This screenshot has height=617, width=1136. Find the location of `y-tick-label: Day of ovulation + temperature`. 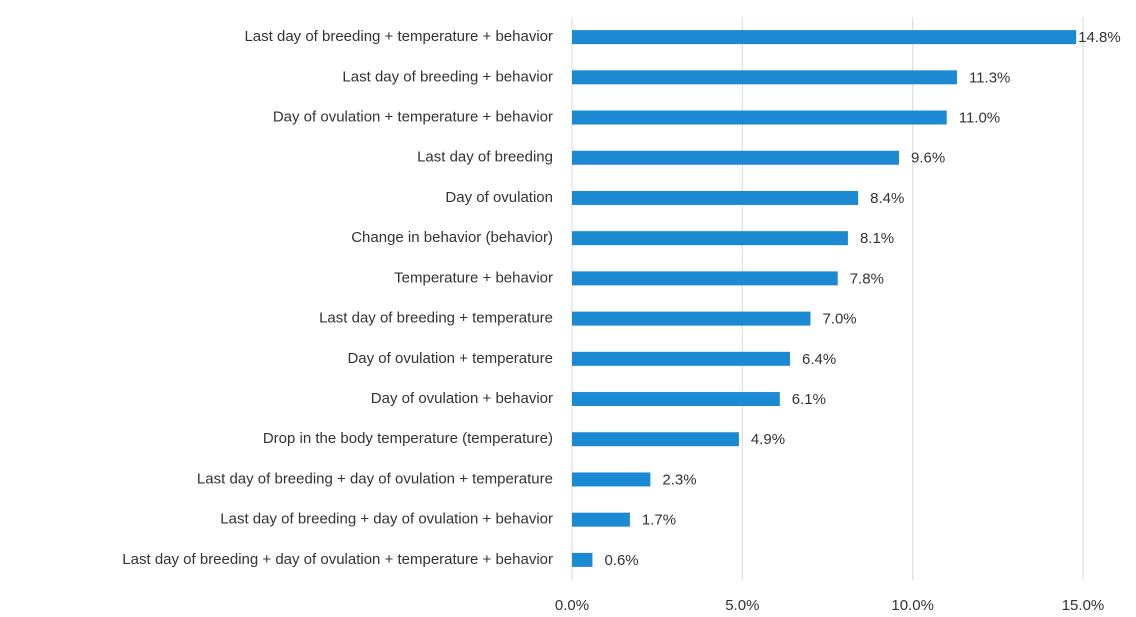

y-tick-label: Day of ovulation + temperature is located at coordinates (450, 358).